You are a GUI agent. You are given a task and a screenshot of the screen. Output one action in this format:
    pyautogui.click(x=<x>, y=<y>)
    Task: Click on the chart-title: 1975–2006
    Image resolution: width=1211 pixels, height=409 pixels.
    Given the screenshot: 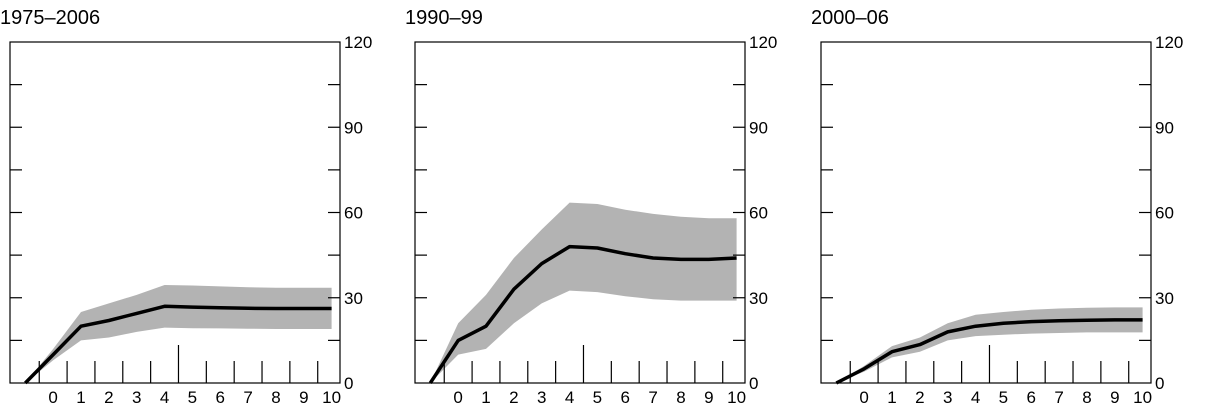 What is the action you would take?
    pyautogui.click(x=50, y=18)
    